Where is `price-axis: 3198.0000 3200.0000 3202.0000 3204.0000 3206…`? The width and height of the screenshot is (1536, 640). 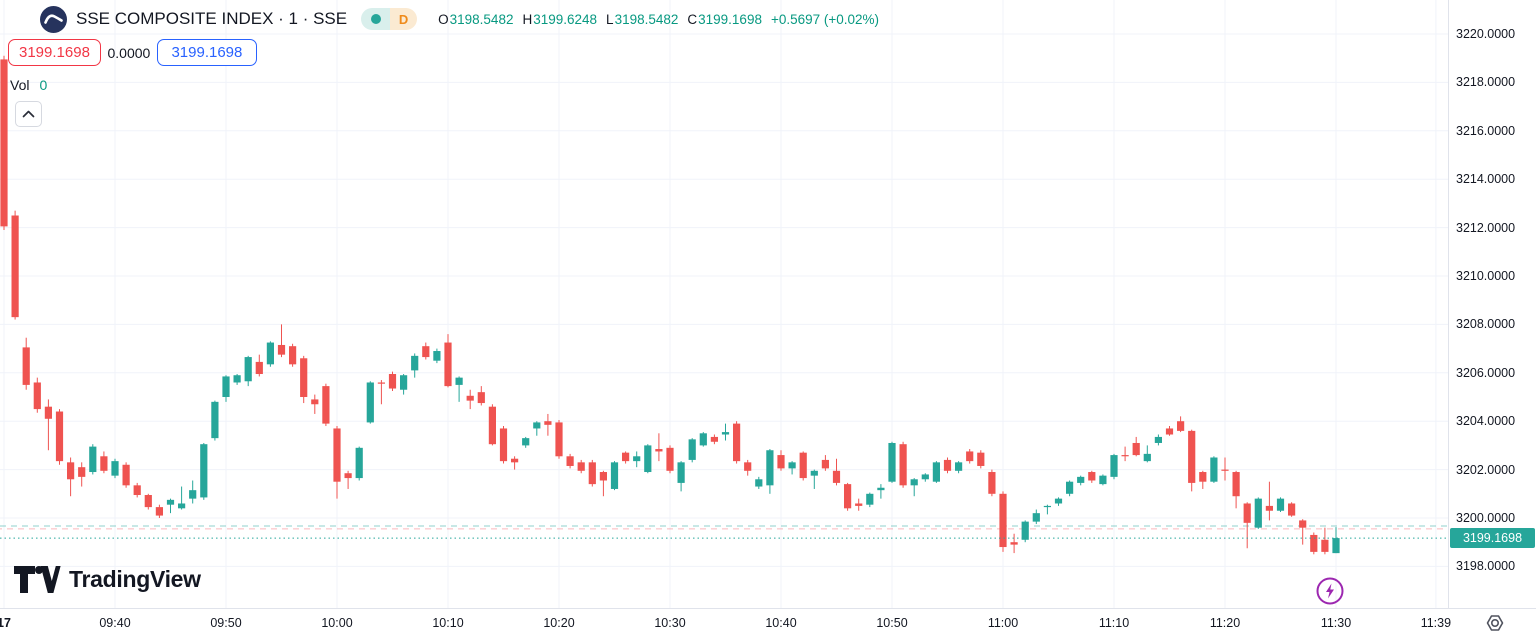 price-axis: 3198.0000 3200.0000 3202.0000 3204.0000 3206… is located at coordinates (1492, 304).